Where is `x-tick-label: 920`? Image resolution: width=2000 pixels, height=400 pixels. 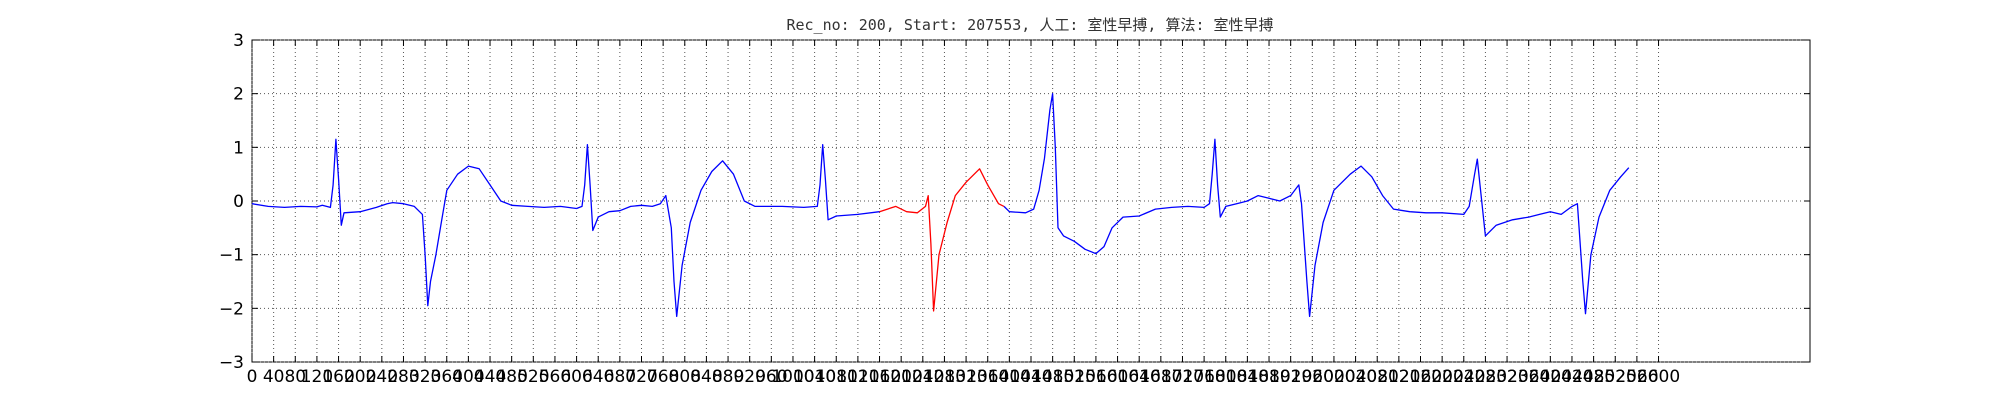
x-tick-label: 920 is located at coordinates (749, 377).